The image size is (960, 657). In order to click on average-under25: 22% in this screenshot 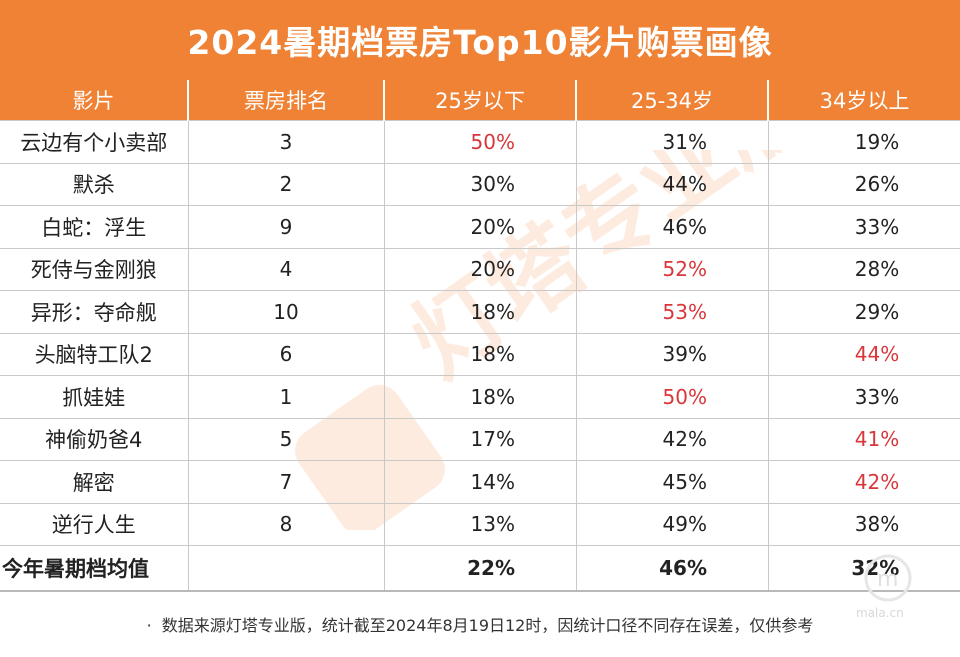, I will do `click(480, 568)`.